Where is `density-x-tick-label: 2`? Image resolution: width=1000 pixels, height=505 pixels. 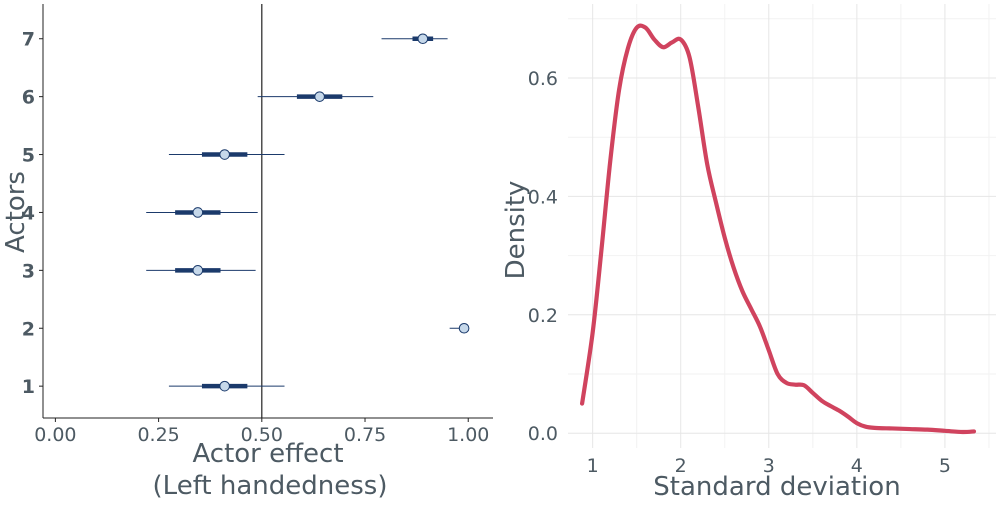
density-x-tick-label: 2 is located at coordinates (681, 466).